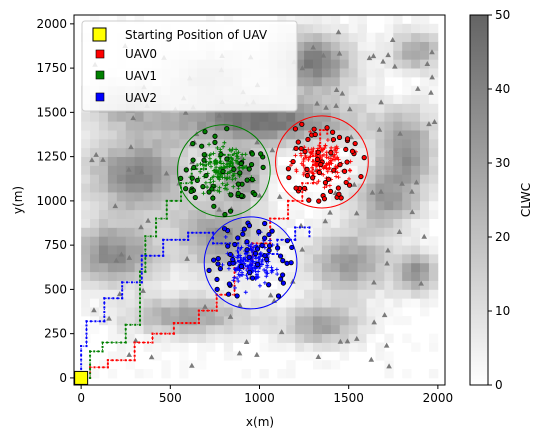 This screenshot has width=544, height=442. What do you see at coordinates (189, 66) in the screenshot?
I see `legend: Starting Position of UAV UAV0 UAV1 UAV2` at bounding box center [189, 66].